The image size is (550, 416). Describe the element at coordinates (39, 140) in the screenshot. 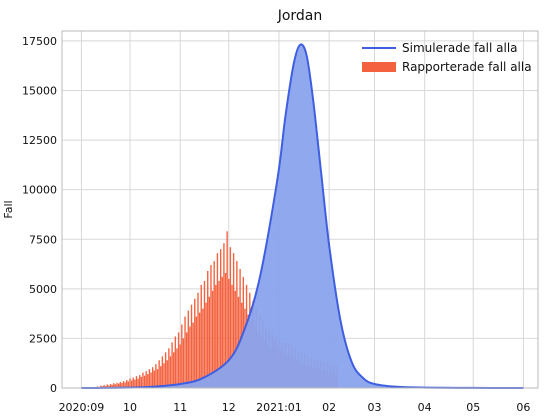

I see `y-tick-label: 12500` at that location.